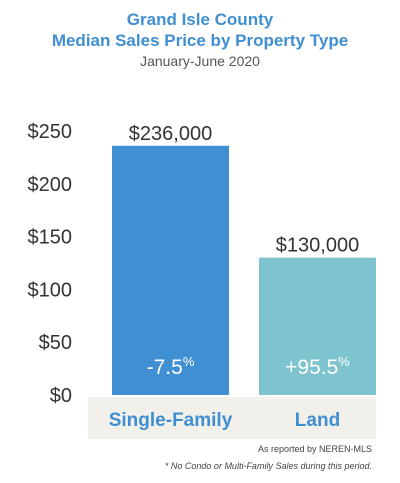 This screenshot has width=400, height=483. What do you see at coordinates (61, 396) in the screenshot?
I see `y-tick-label: $0` at bounding box center [61, 396].